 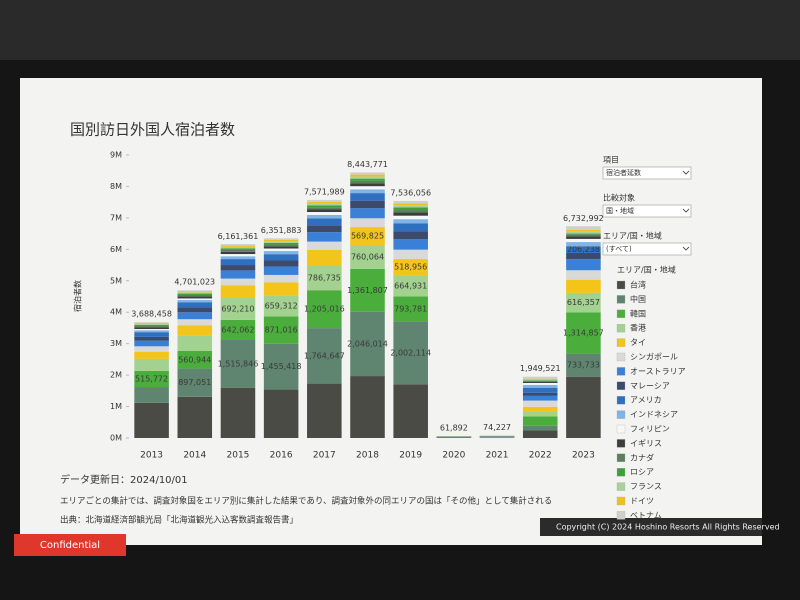 I want to click on segment-label: 664,931, so click(x=410, y=285).